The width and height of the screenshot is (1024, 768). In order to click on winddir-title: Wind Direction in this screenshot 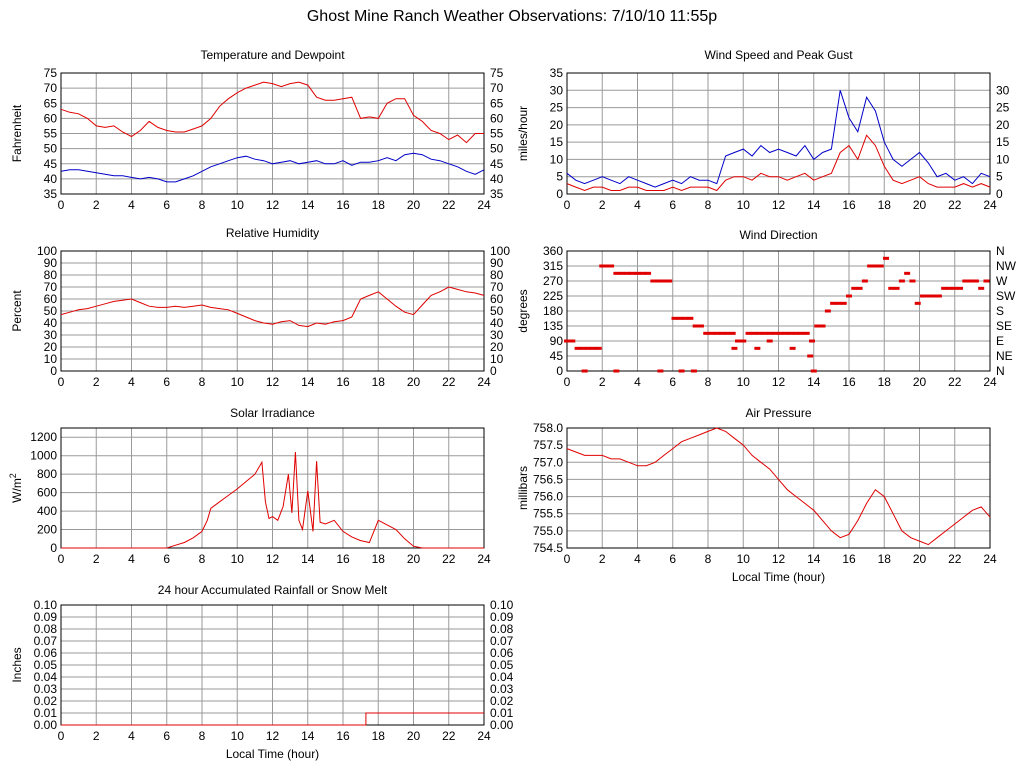, I will do `click(778, 235)`.